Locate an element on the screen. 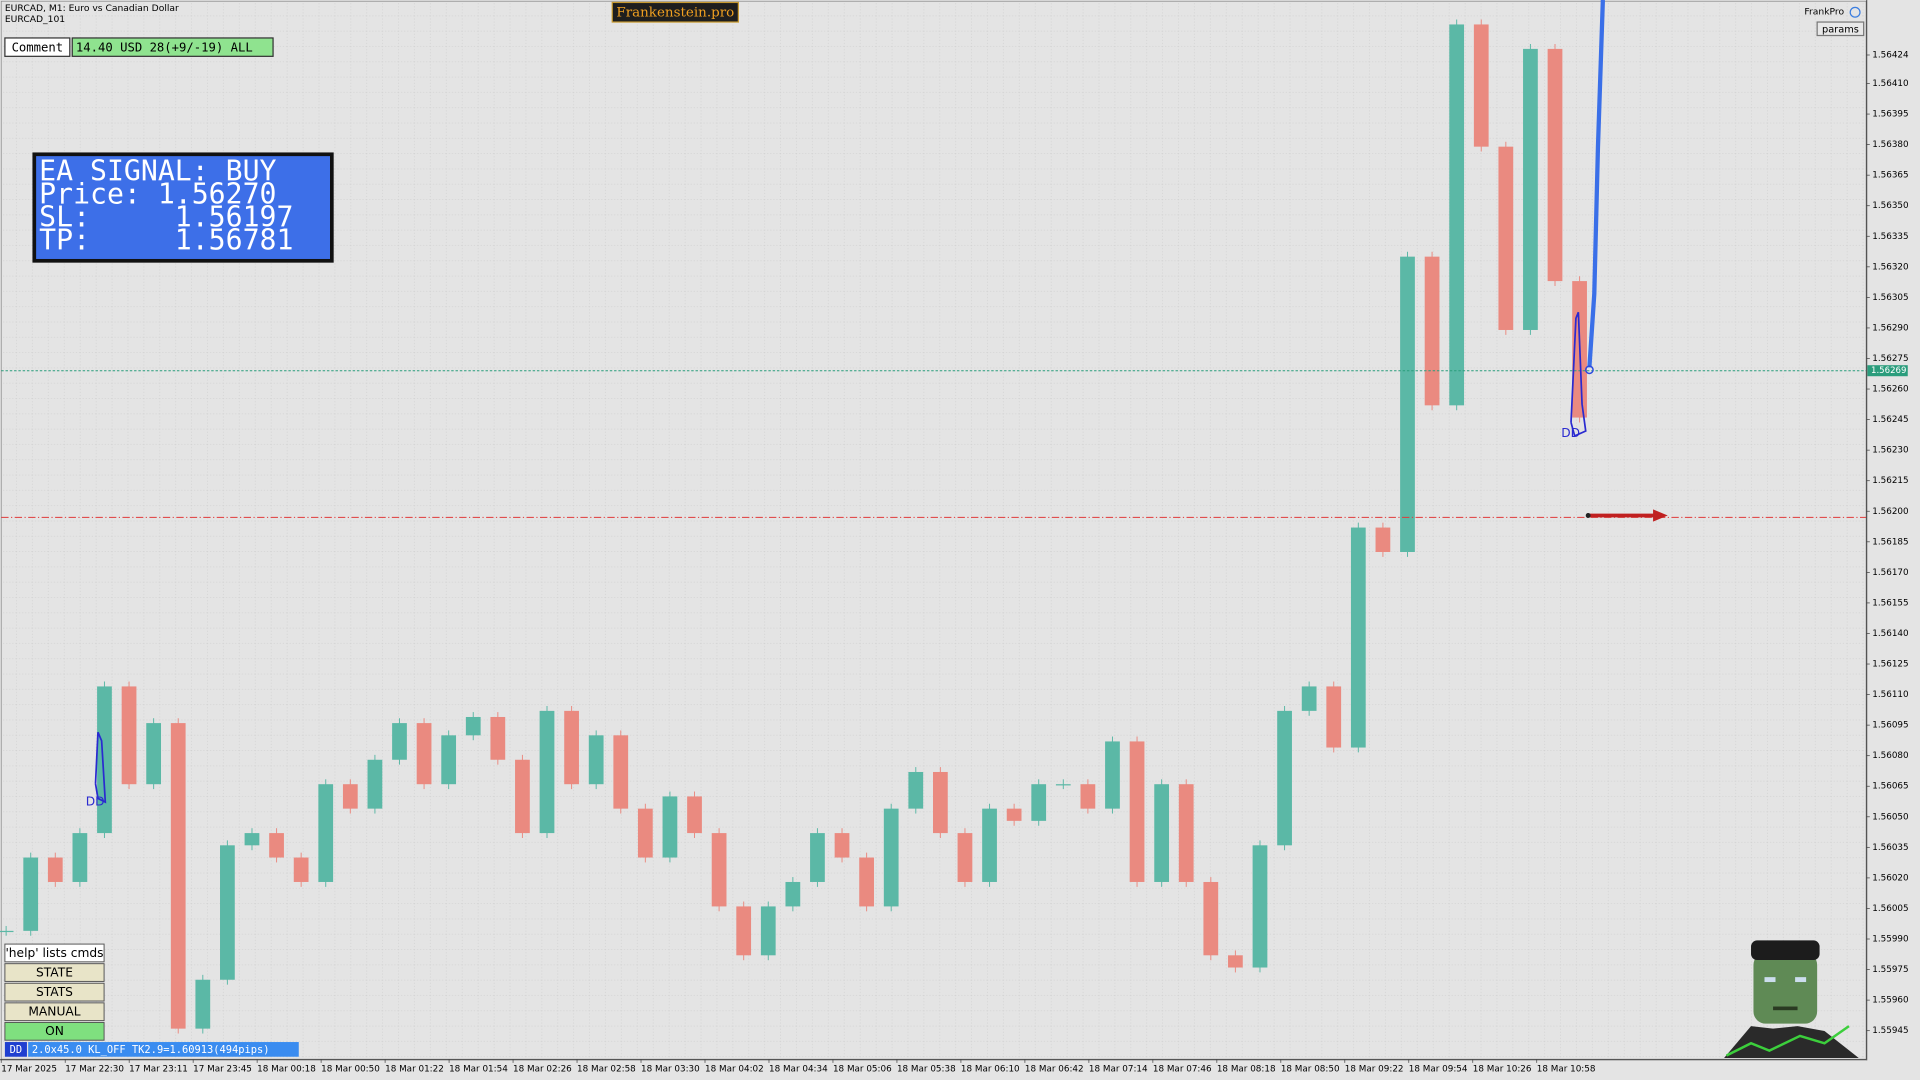 The width and height of the screenshot is (1920, 1080). cmd-button-label: STATS is located at coordinates (54, 992).